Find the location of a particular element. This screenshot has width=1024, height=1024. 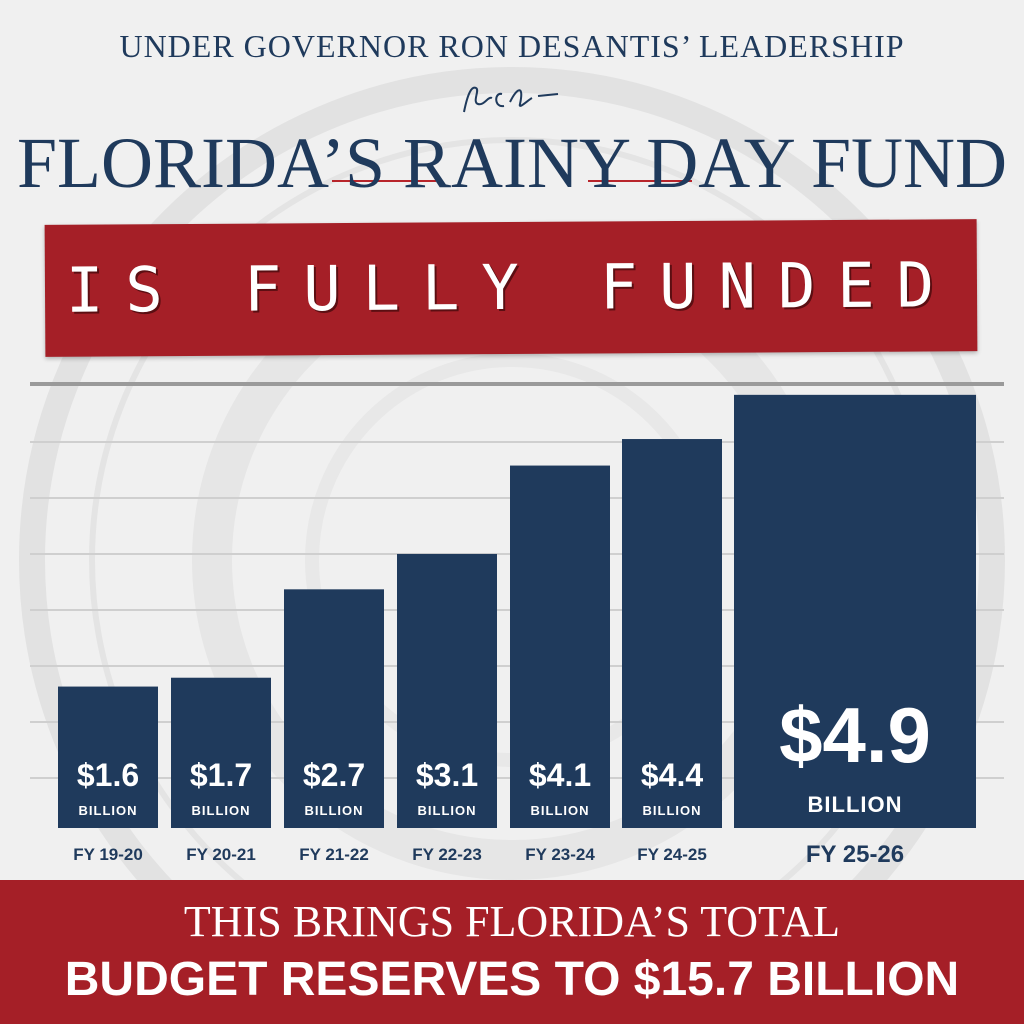

value-label: $2.7 is located at coordinates (334, 775).